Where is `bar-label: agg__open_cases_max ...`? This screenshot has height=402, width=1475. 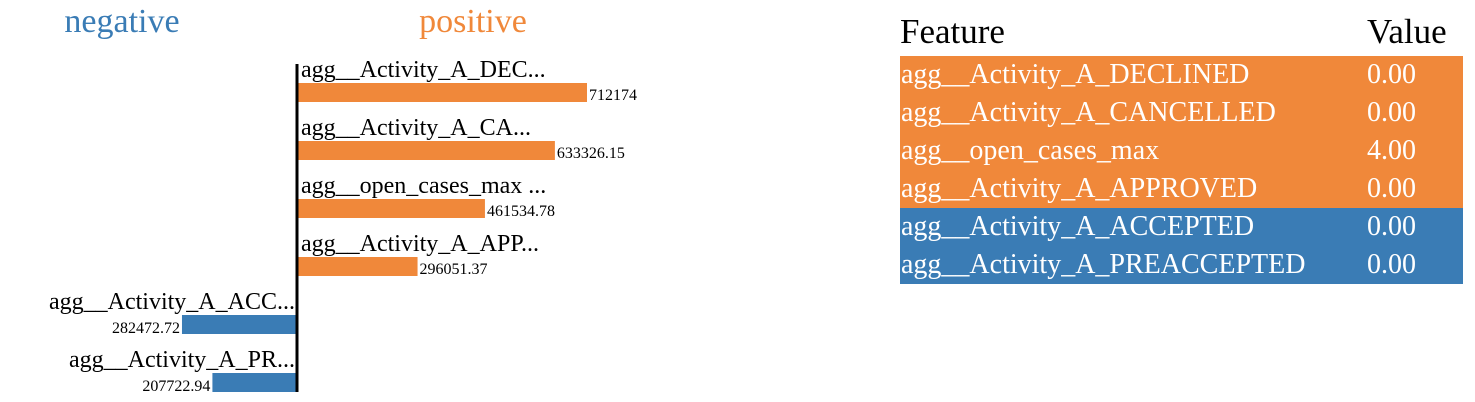
bar-label: agg__open_cases_max ... is located at coordinates (423, 186).